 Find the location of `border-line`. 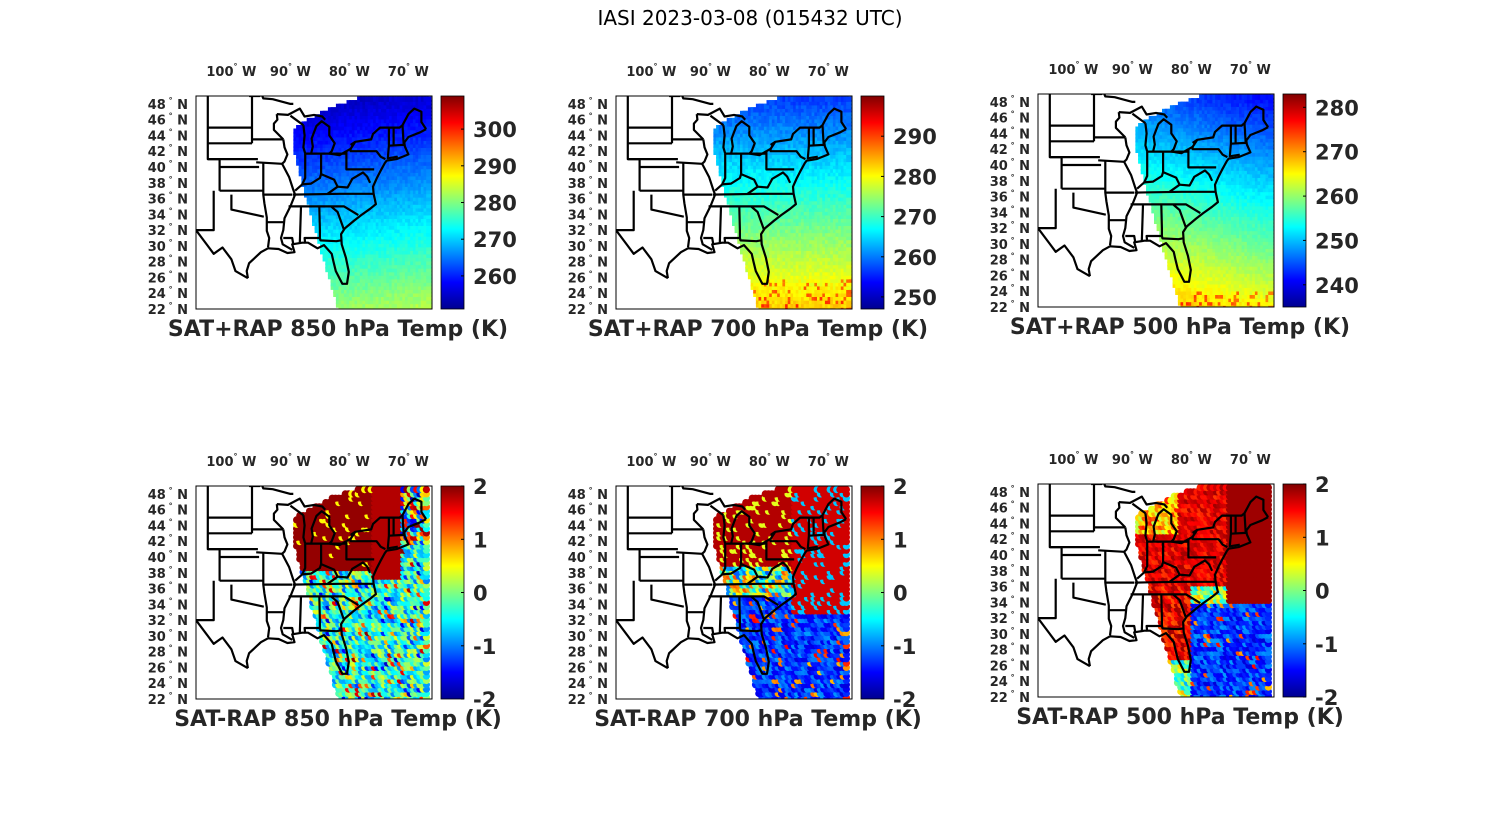

border-line is located at coordinates (300, 225).